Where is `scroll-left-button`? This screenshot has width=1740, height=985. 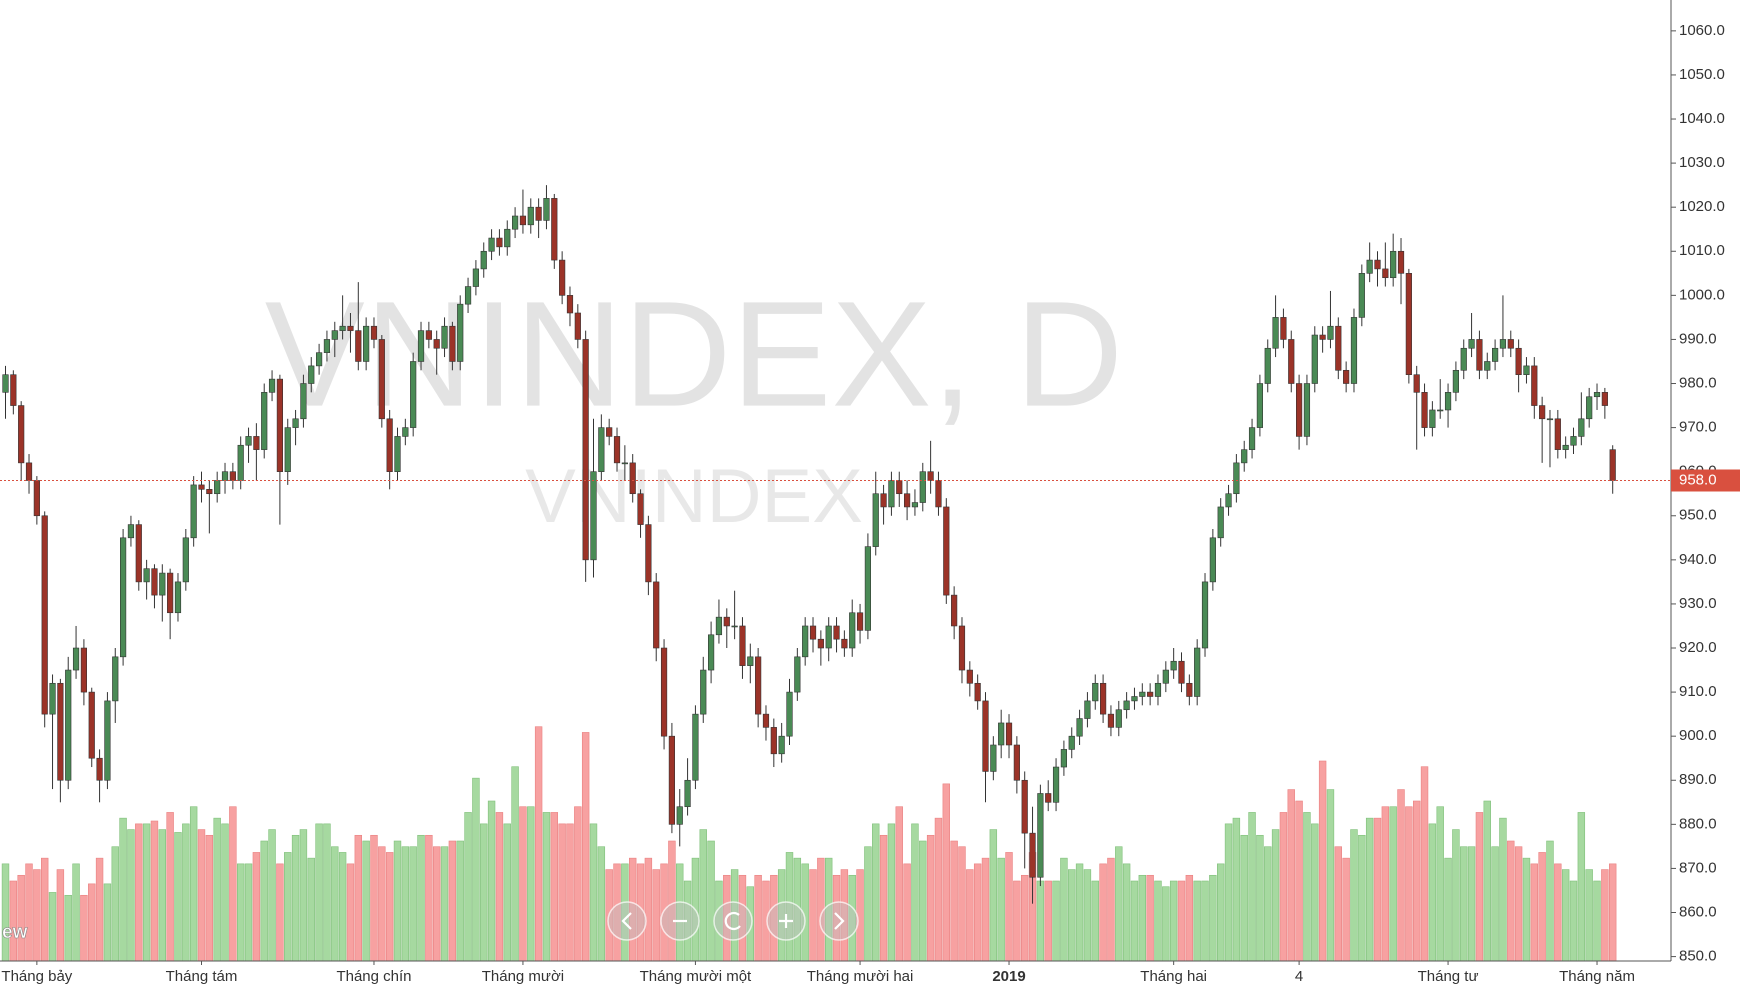 scroll-left-button is located at coordinates (627, 921).